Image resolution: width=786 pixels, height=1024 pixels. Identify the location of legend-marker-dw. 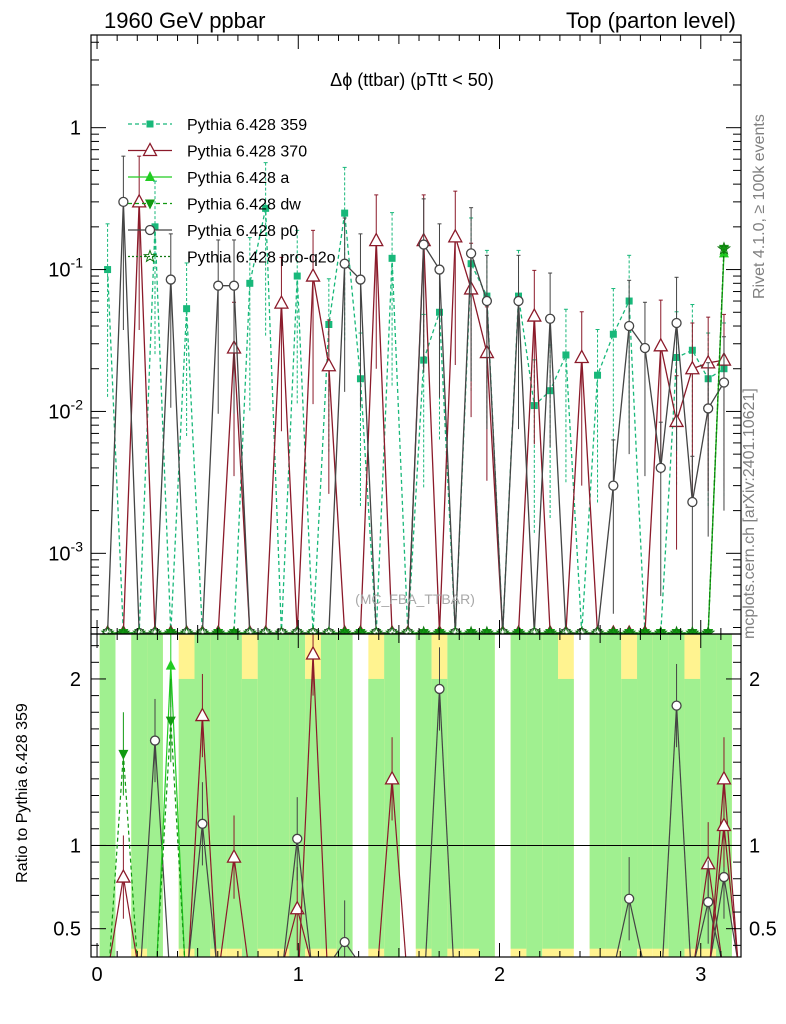
(150, 204).